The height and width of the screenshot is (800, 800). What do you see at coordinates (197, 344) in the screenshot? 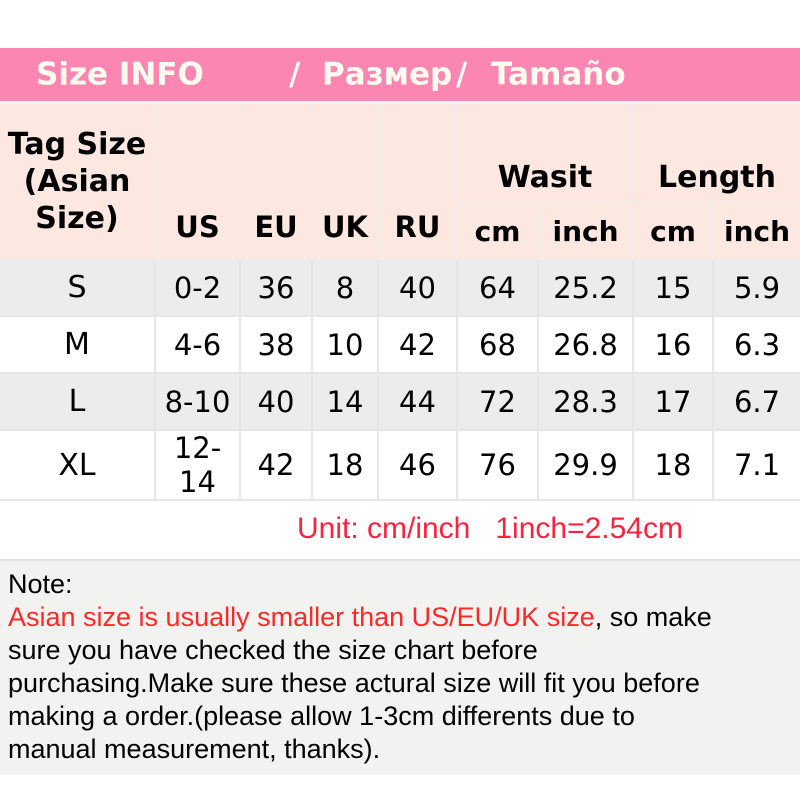
I see `cell-us: 4-6` at bounding box center [197, 344].